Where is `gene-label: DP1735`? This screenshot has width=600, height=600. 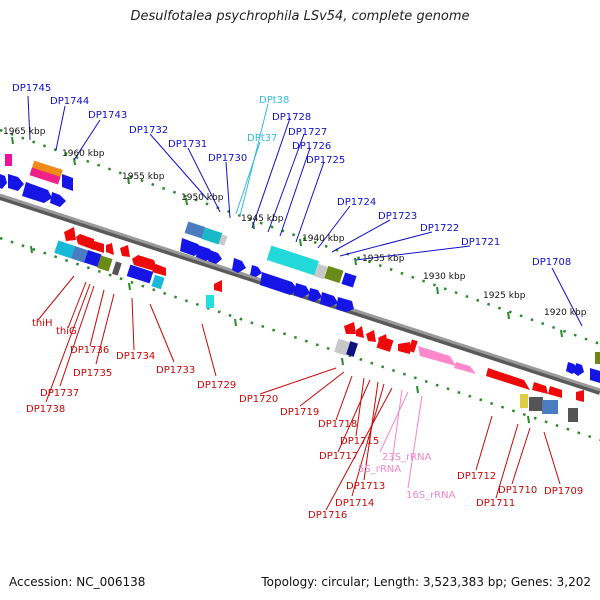
gene-label: DP1735 is located at coordinates (92, 373).